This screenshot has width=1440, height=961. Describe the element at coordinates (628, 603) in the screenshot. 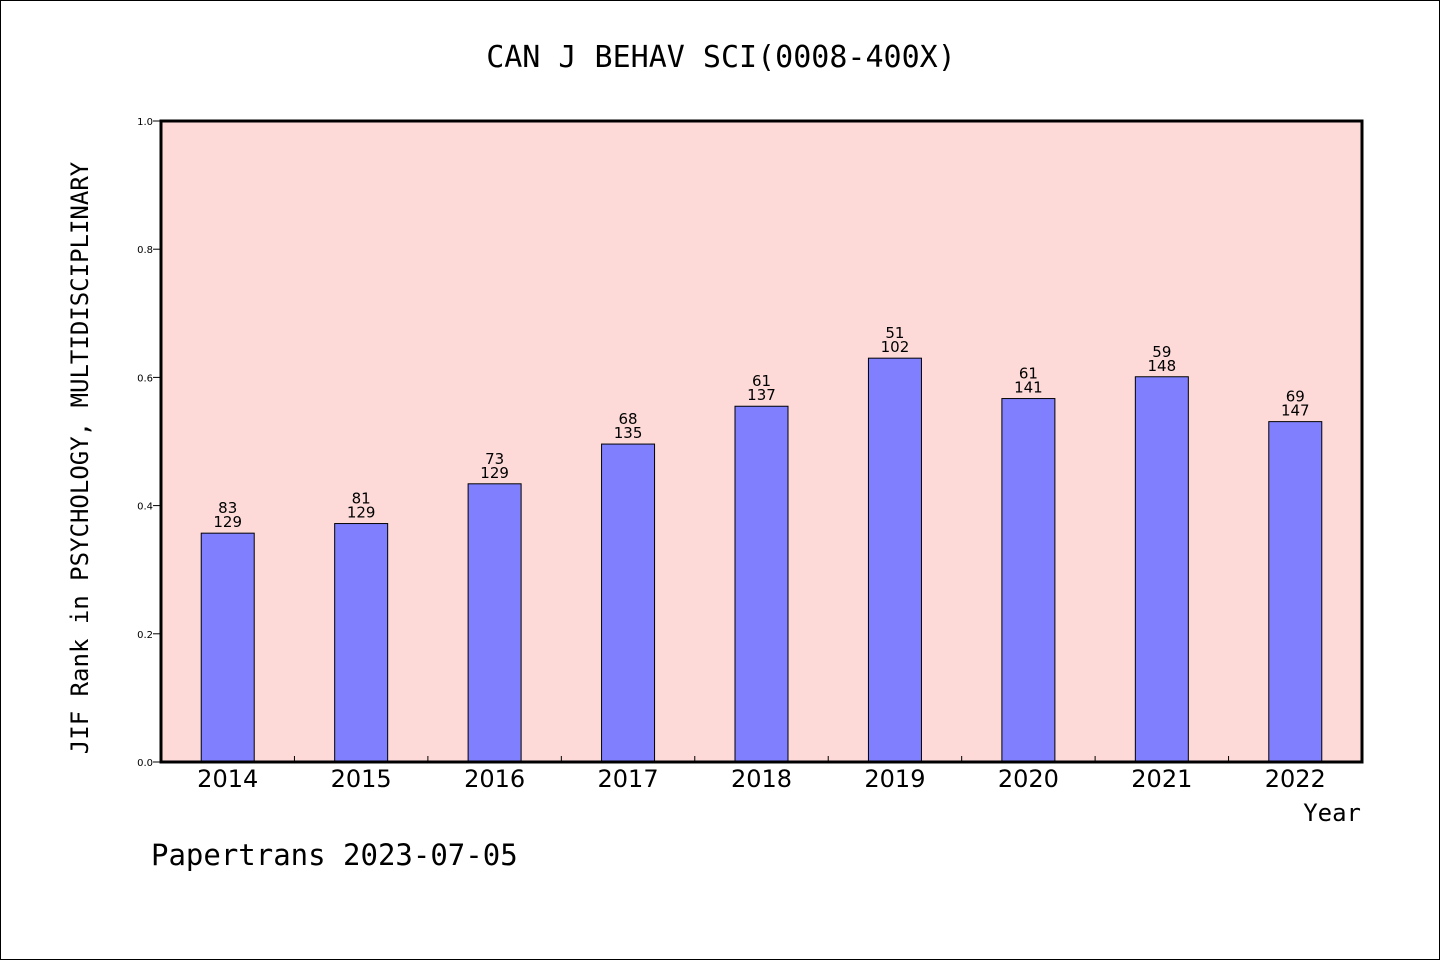

I see `bar-2017` at that location.